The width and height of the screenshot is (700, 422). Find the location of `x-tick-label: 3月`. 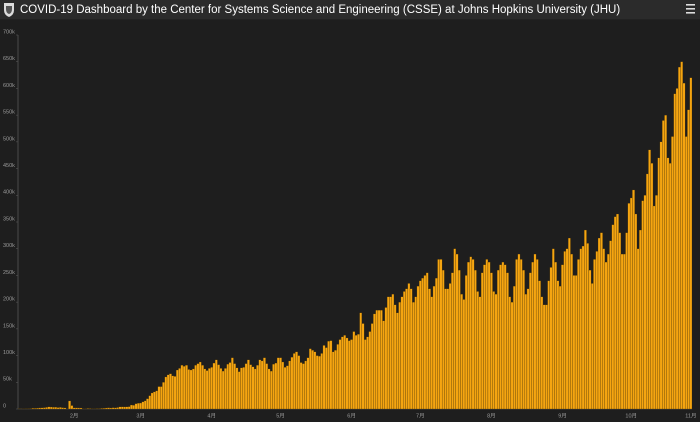

x-tick-label: 3月 is located at coordinates (140, 415).